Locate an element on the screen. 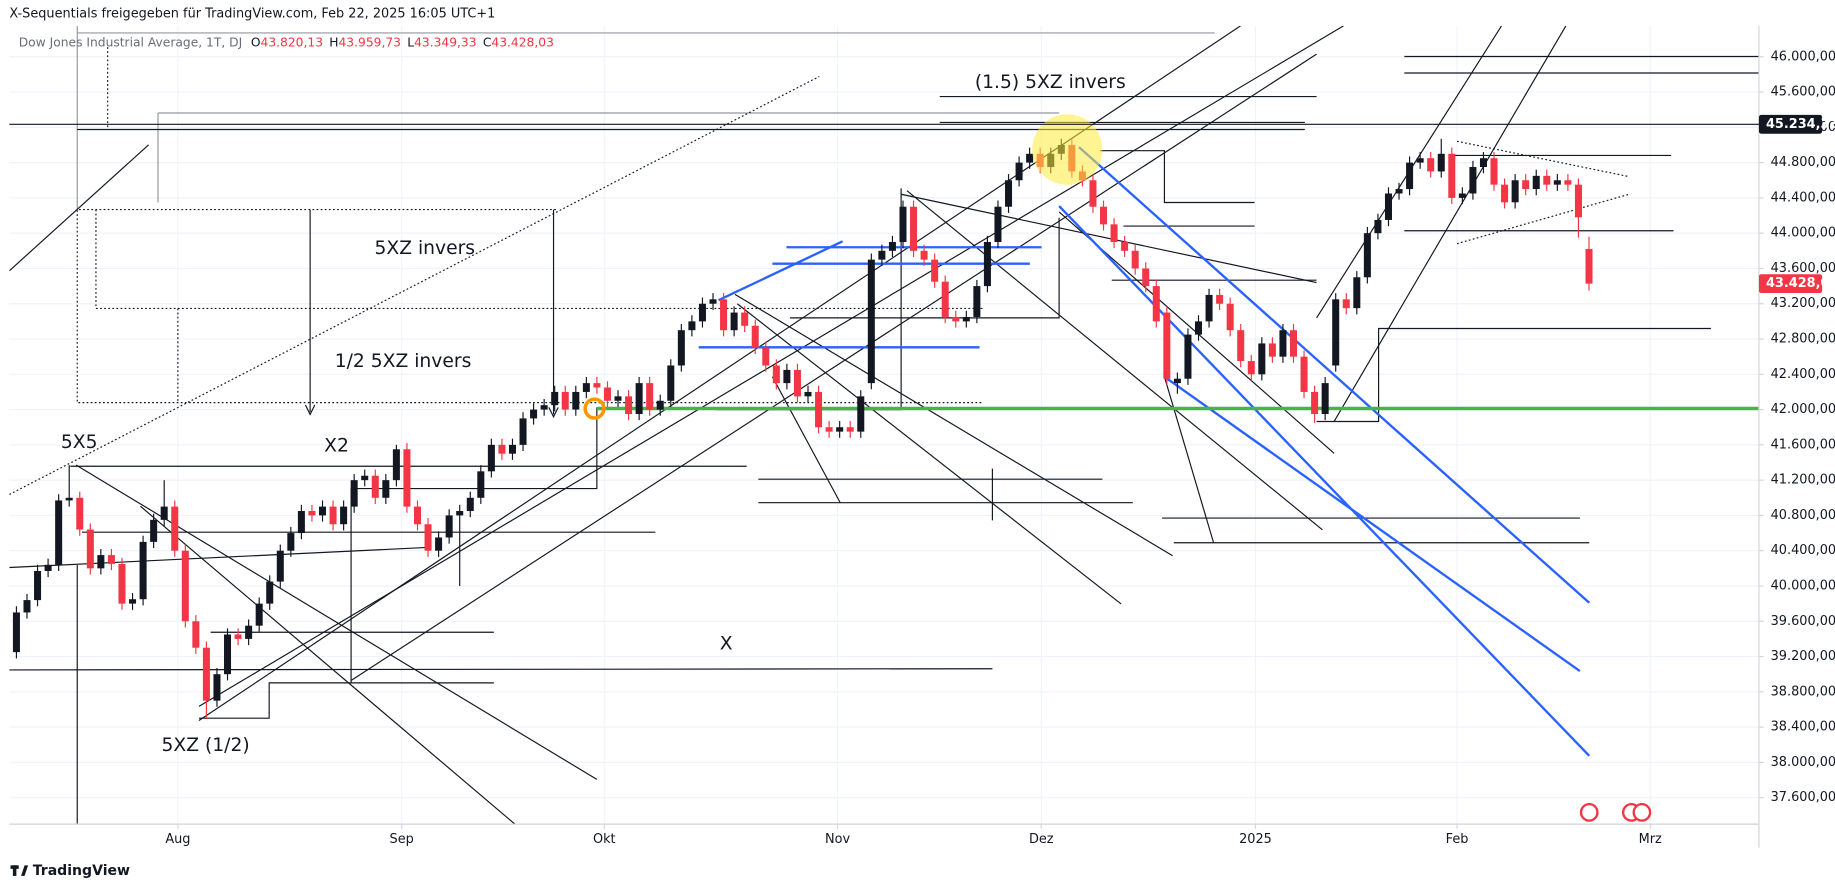  y-tick-label: 41.600,00 is located at coordinates (1803, 444).